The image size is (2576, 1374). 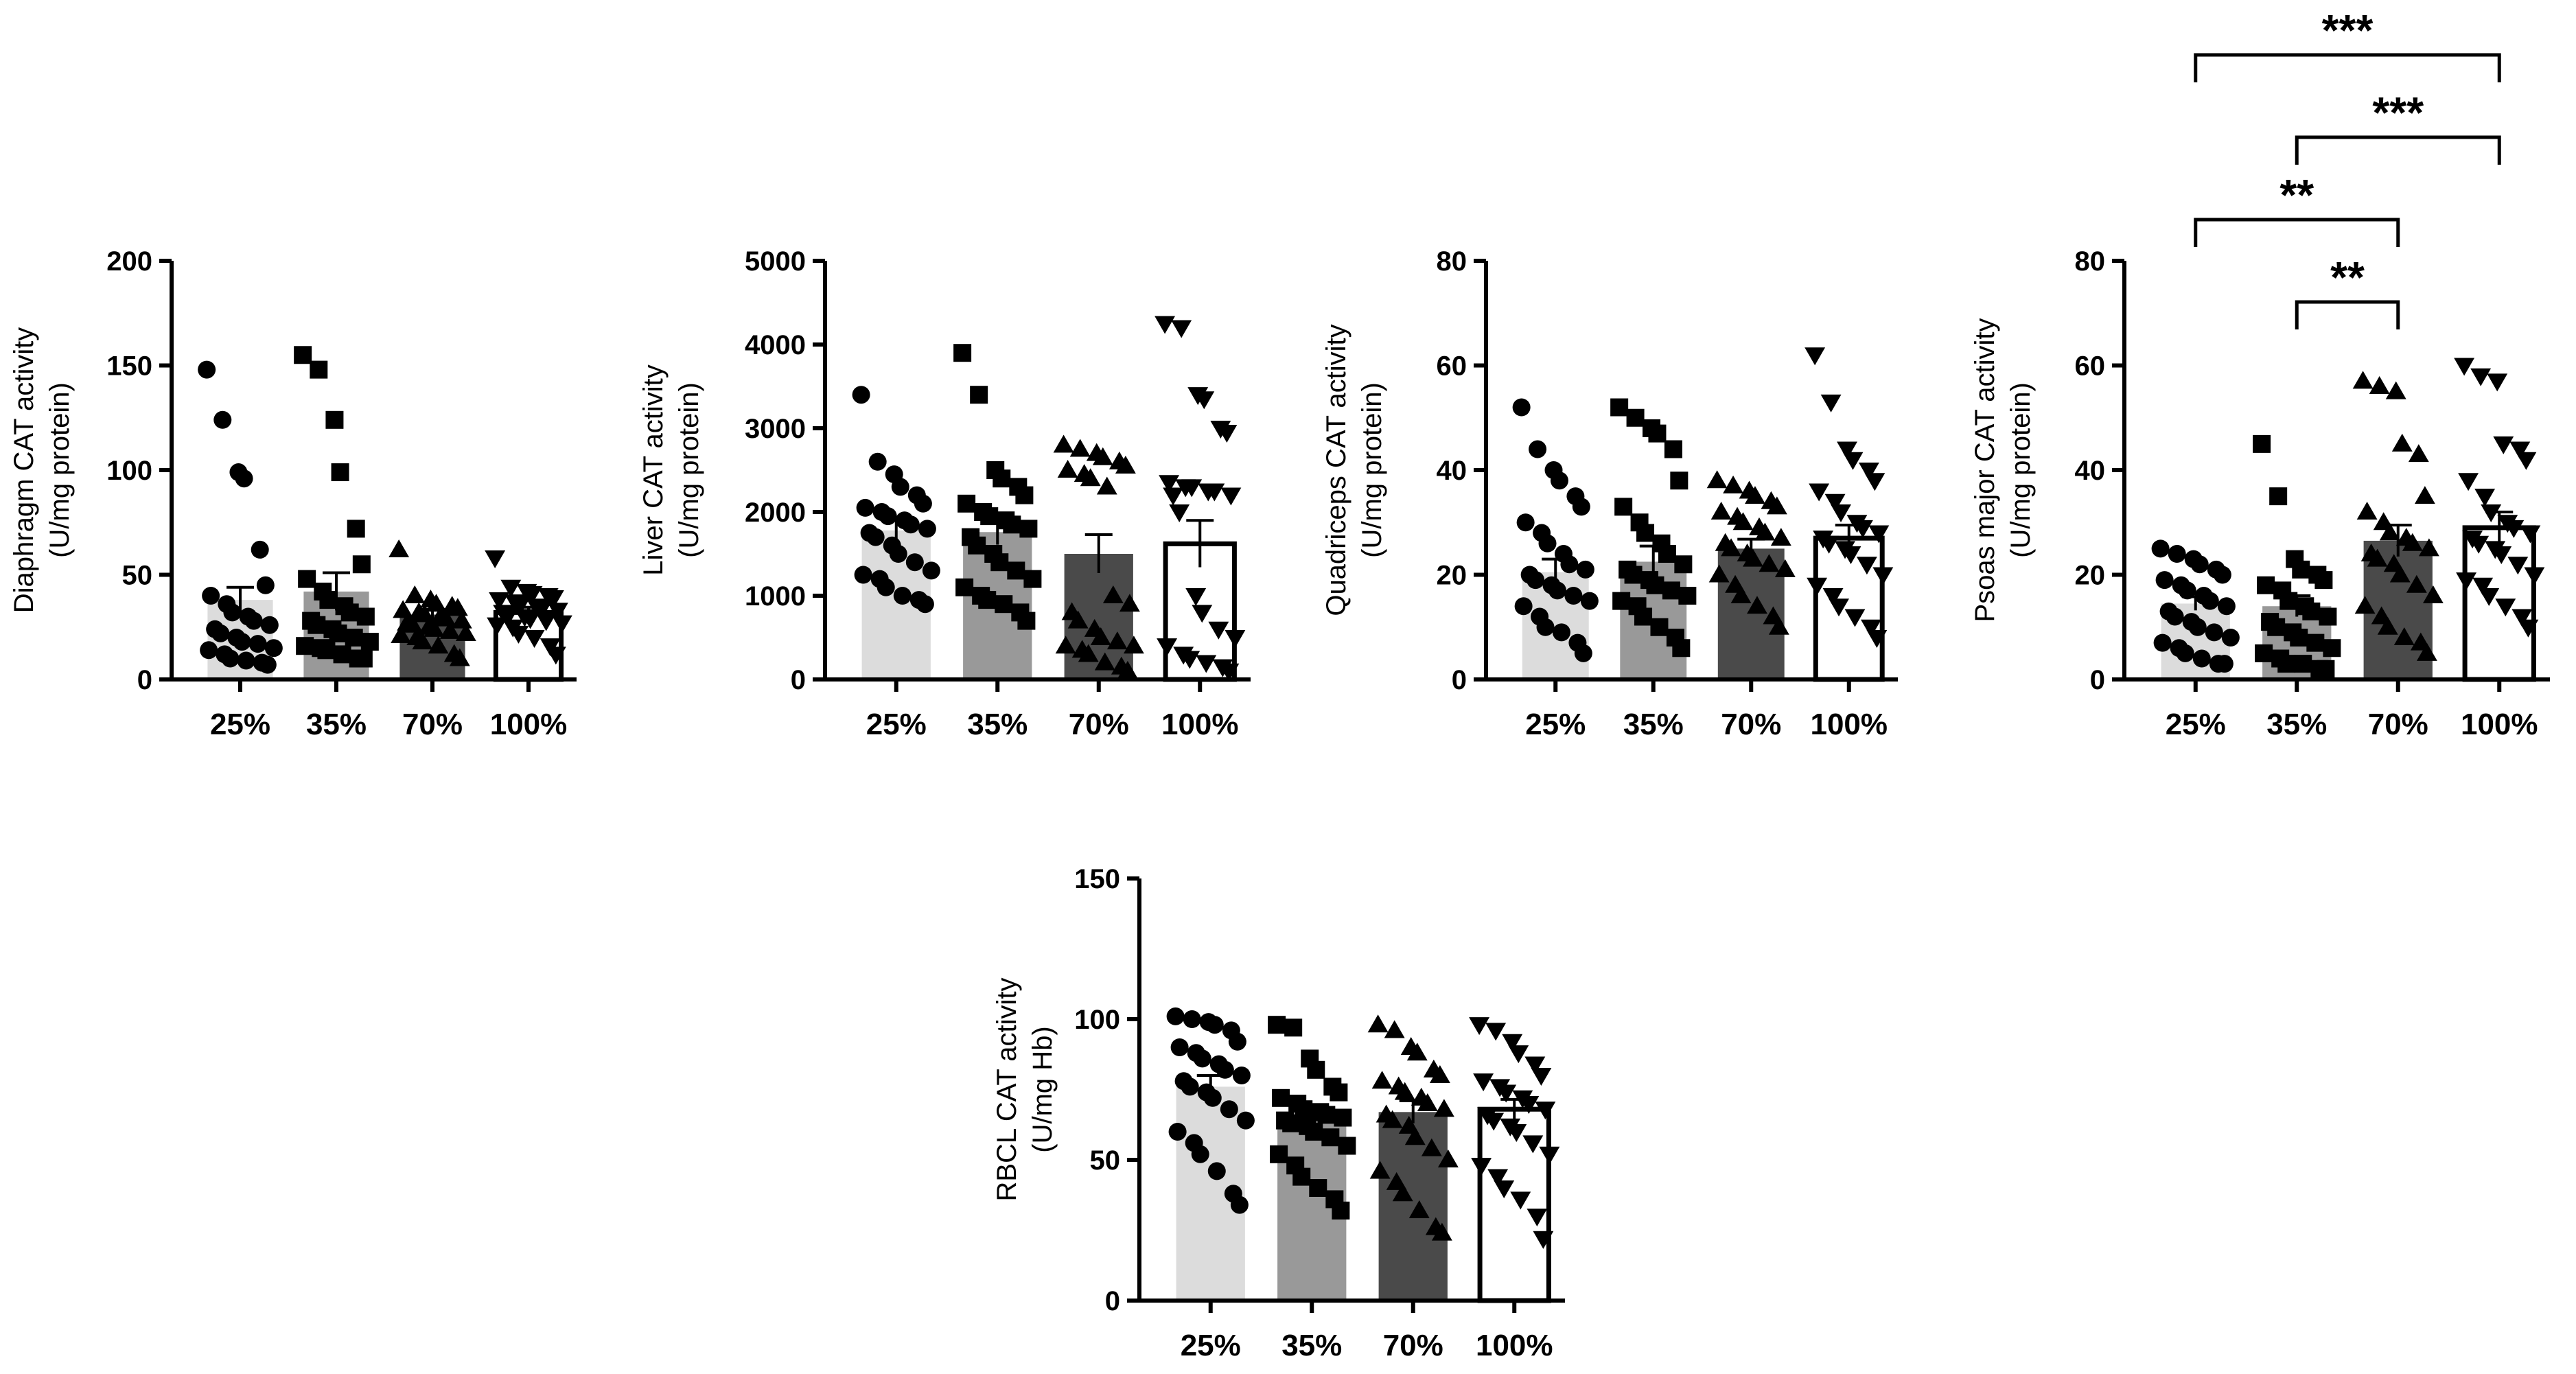 I want to click on y-tick-label-diaphragm-4: 200, so click(x=129, y=261).